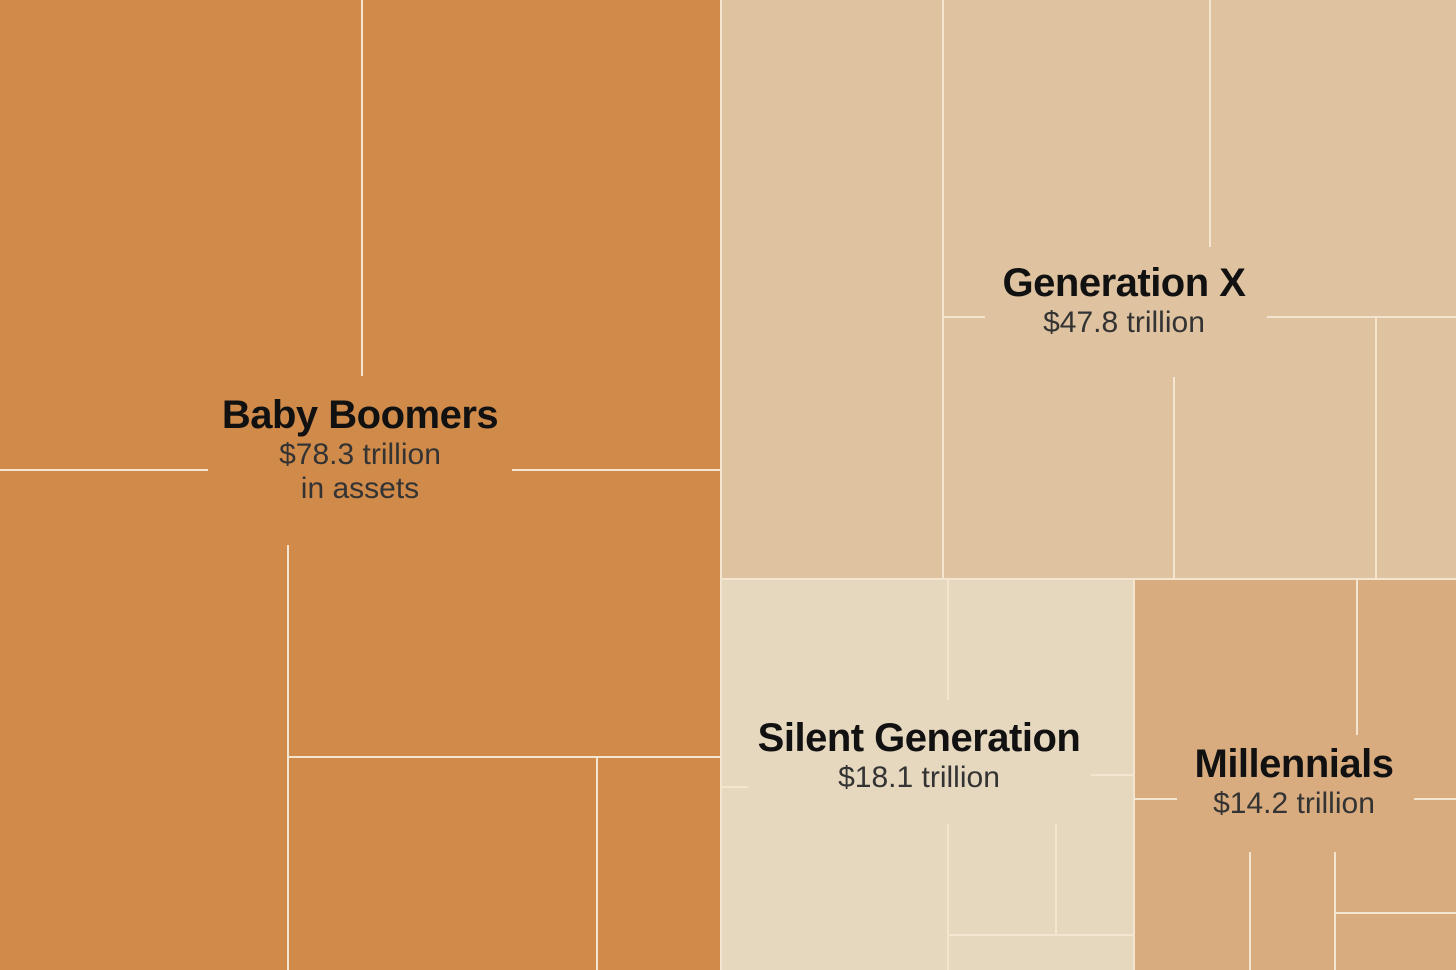 This screenshot has height=970, width=1456. I want to click on series-value: $14.2 trillion, so click(1294, 803).